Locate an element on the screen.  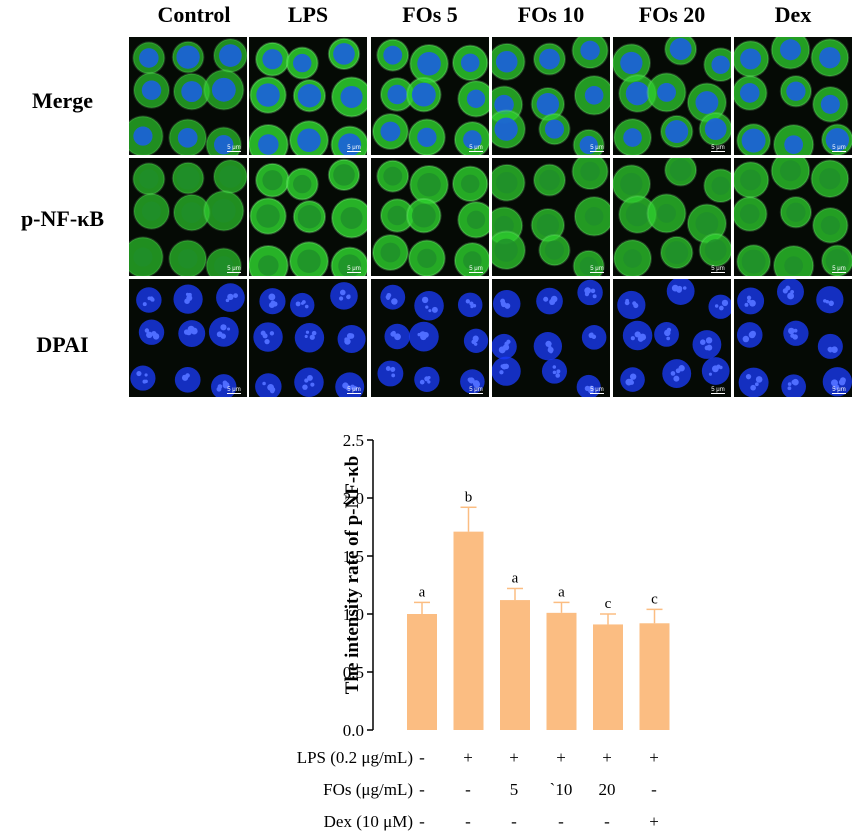
significance-label: b is located at coordinates (469, 497).